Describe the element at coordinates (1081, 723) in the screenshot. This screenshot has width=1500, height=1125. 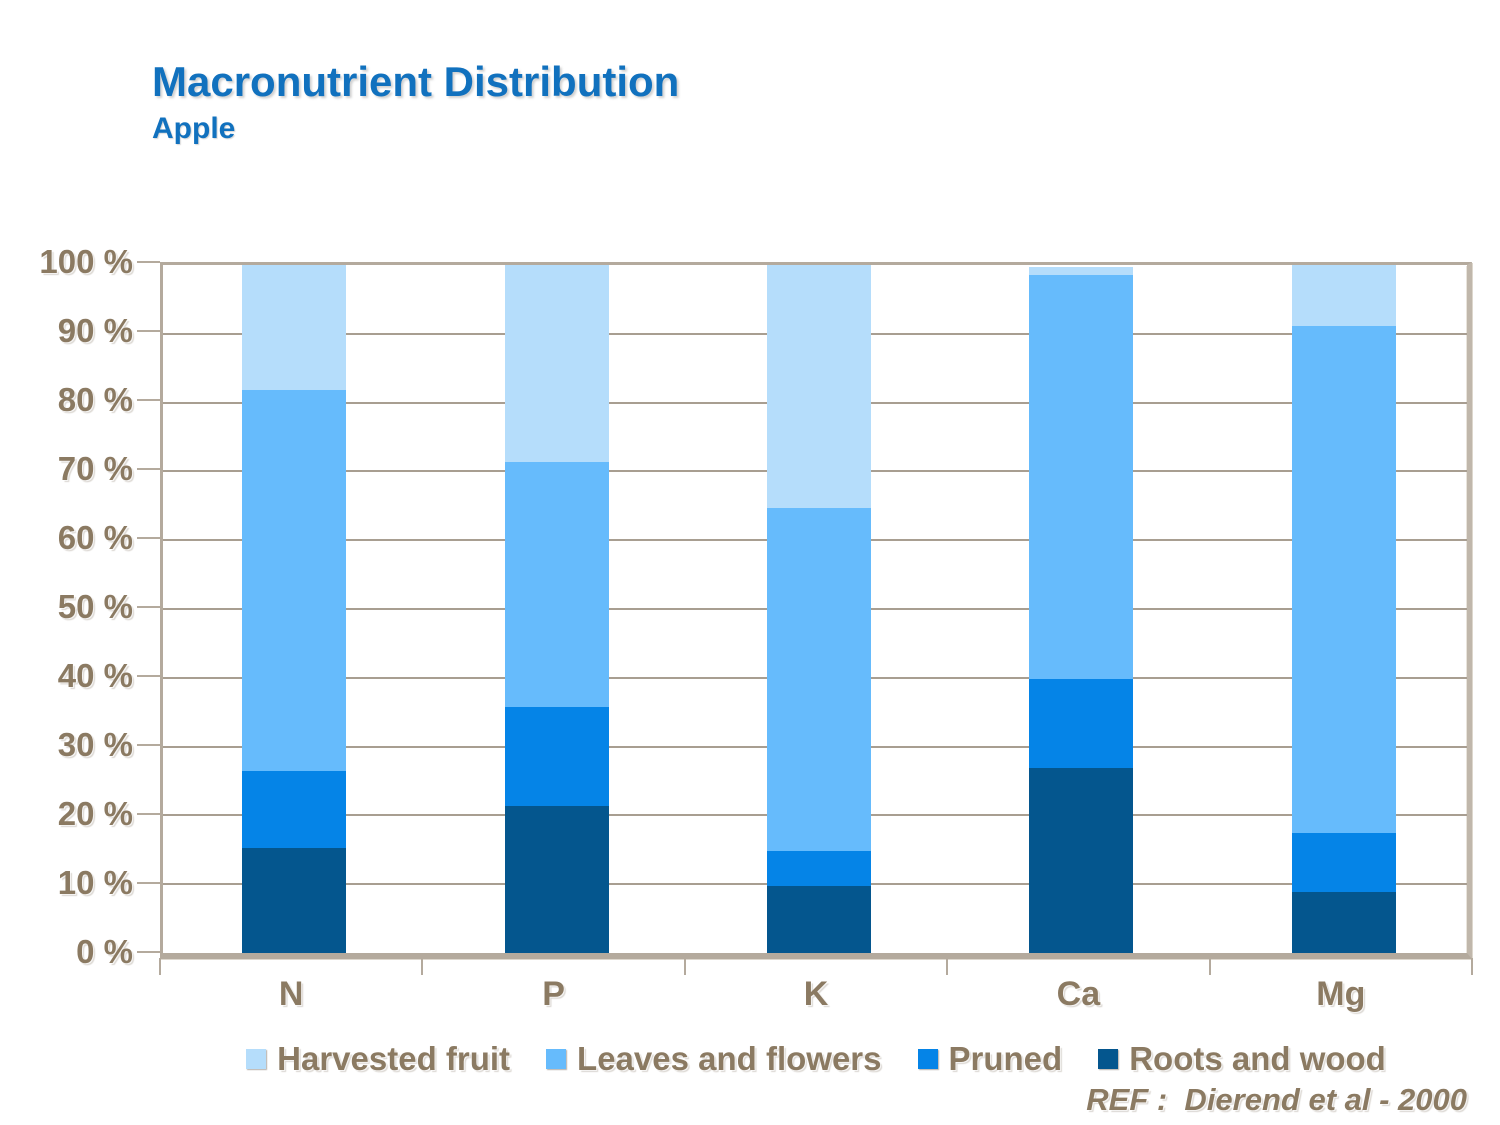
I see `segment-Ca-pruned` at that location.